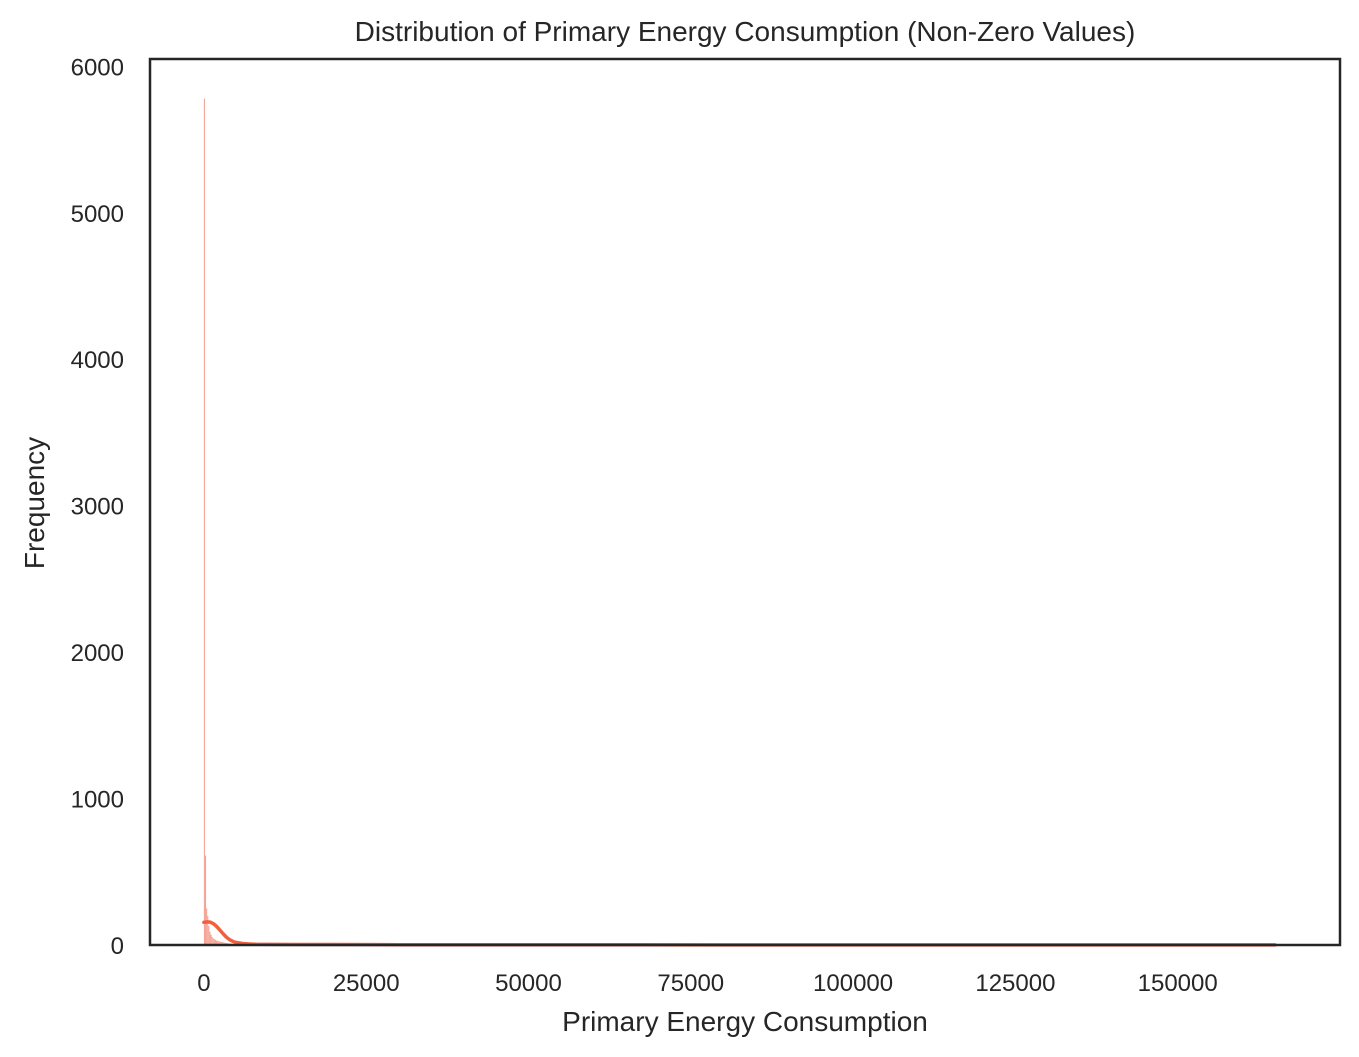 This screenshot has height=1057, width=1359. What do you see at coordinates (237, 522) in the screenshot?
I see `histogram-bars` at bounding box center [237, 522].